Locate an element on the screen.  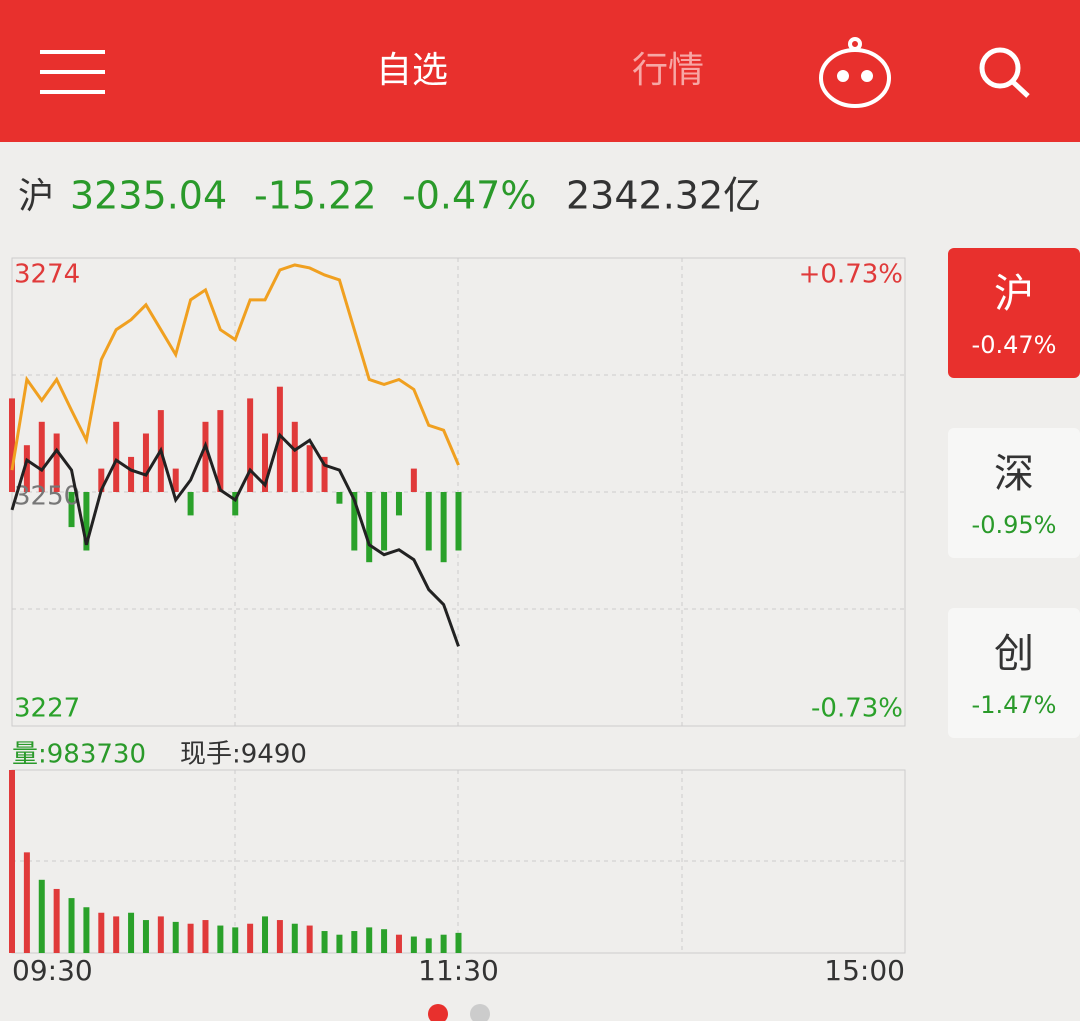
menu-icon is located at coordinates (72, 72).